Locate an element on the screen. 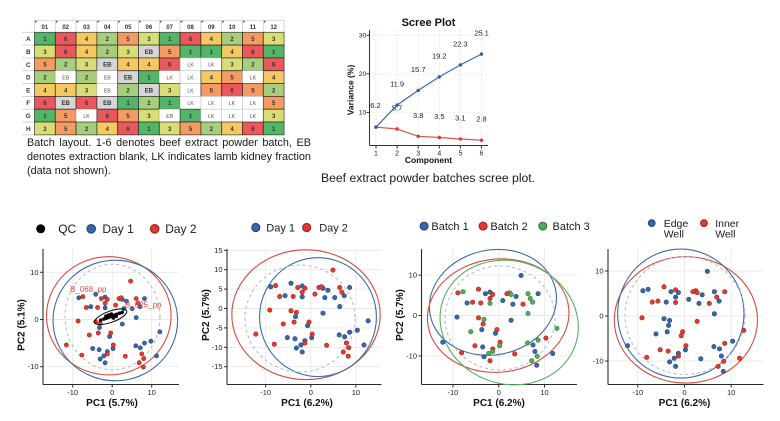  svg-text: -5 is located at coordinates (219, 327).